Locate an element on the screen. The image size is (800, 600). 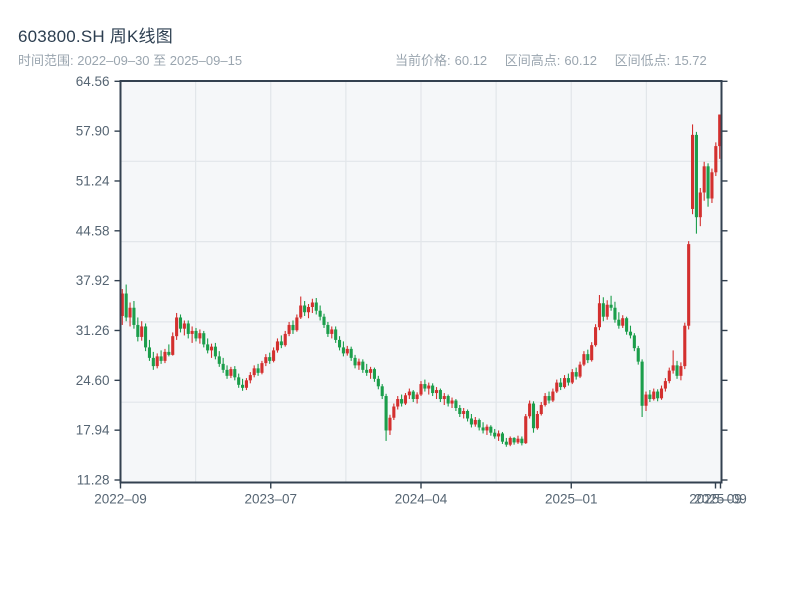
y-tick-label: 64.56 is located at coordinates (93, 81).